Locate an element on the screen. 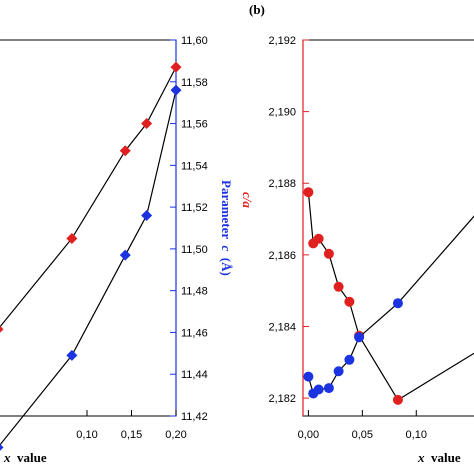 The width and height of the screenshot is (474, 474). panel-a-y-main: Parameter is located at coordinates (226, 212).